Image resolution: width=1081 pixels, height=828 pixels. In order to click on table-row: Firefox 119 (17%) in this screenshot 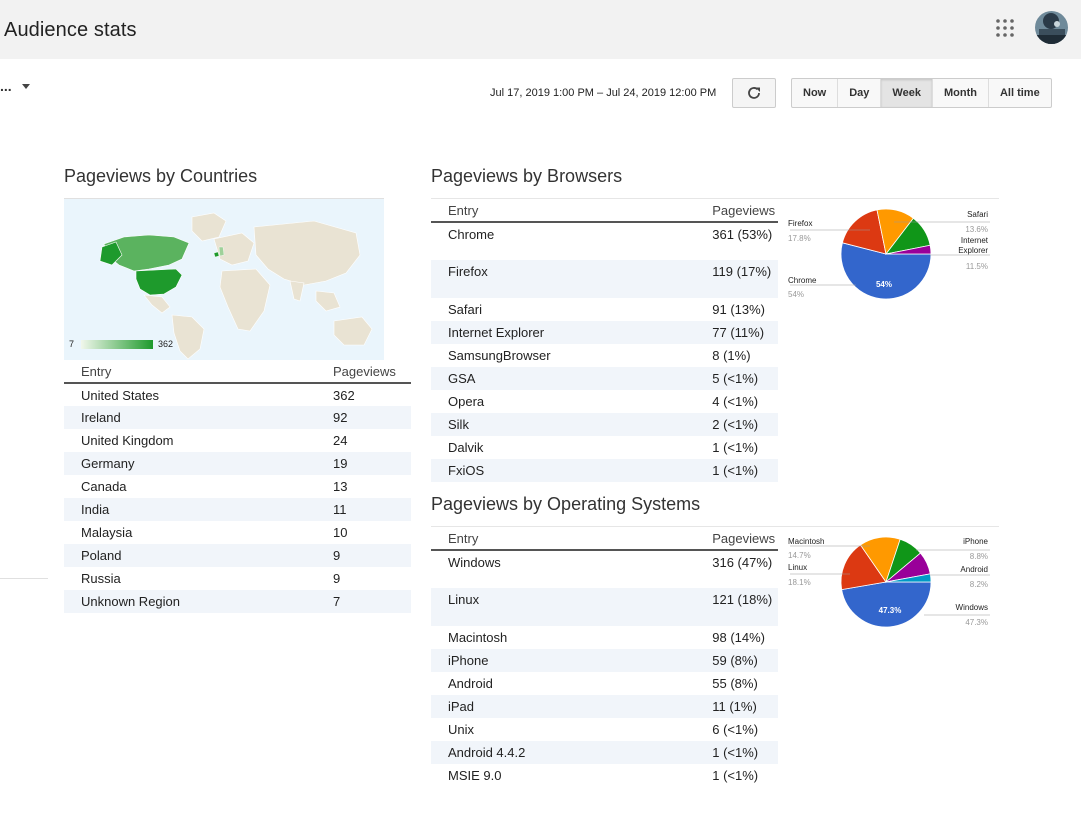, I will do `click(604, 279)`.